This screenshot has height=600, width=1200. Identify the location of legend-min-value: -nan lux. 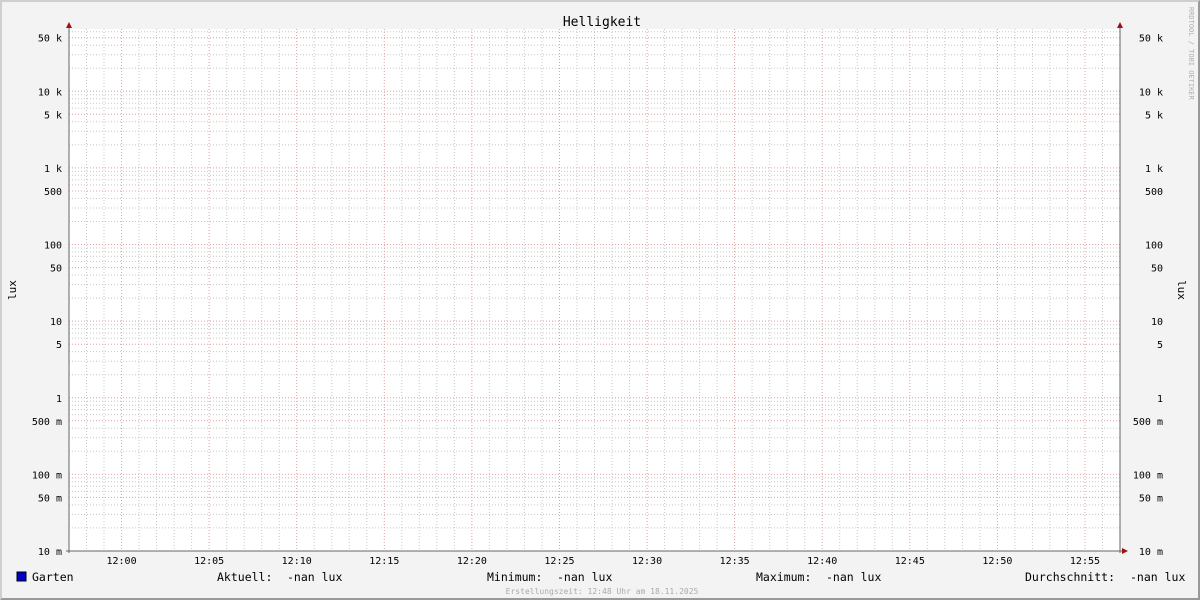
(584, 577).